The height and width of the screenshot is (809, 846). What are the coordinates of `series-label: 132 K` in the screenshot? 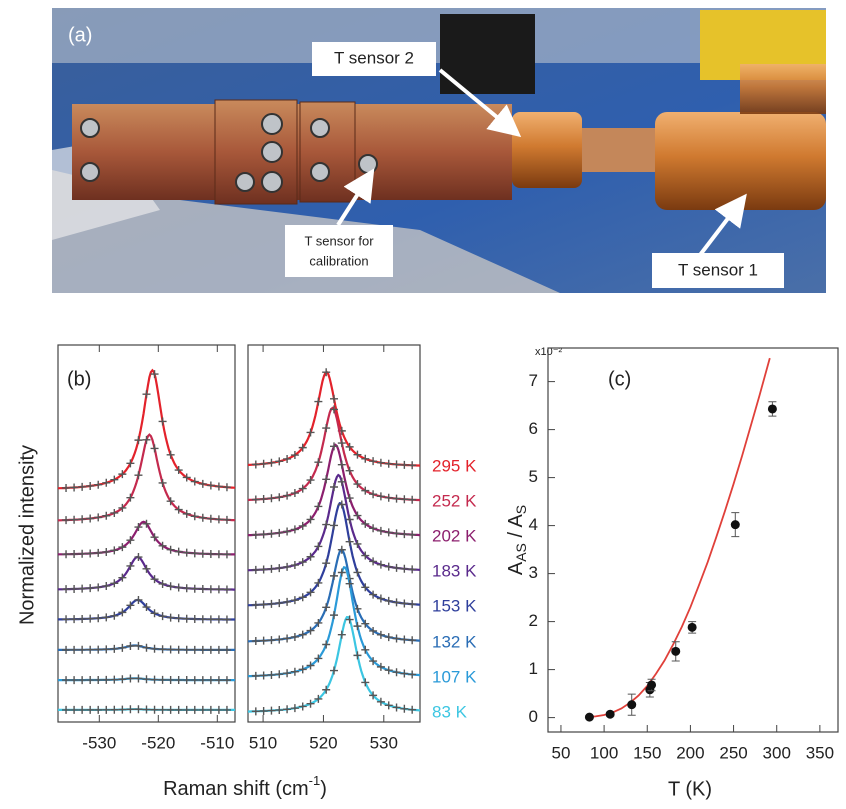 It's located at (454, 641).